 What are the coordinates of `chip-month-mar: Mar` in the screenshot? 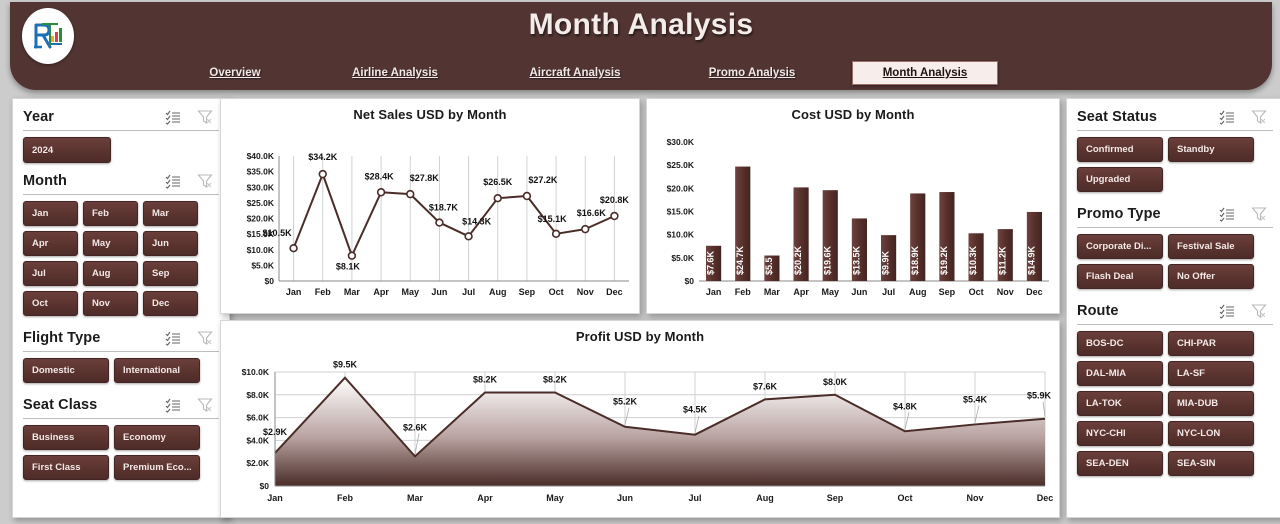 It's located at (170, 213).